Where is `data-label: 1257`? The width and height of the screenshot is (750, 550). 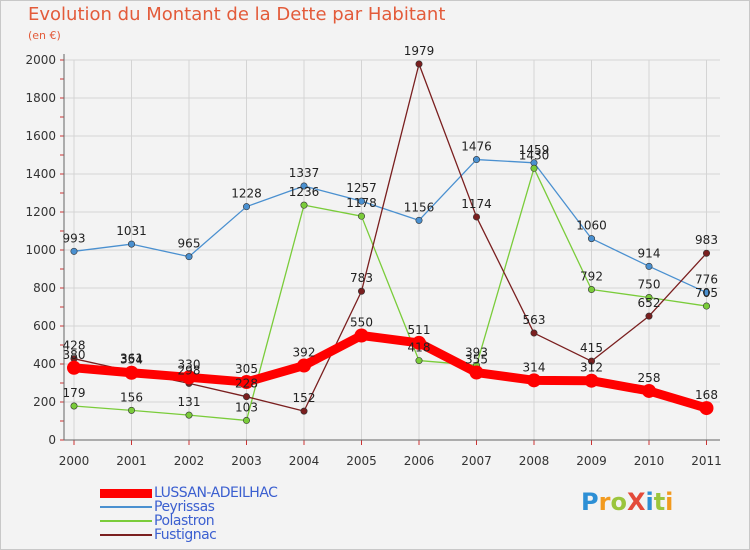 data-label: 1257 is located at coordinates (361, 188).